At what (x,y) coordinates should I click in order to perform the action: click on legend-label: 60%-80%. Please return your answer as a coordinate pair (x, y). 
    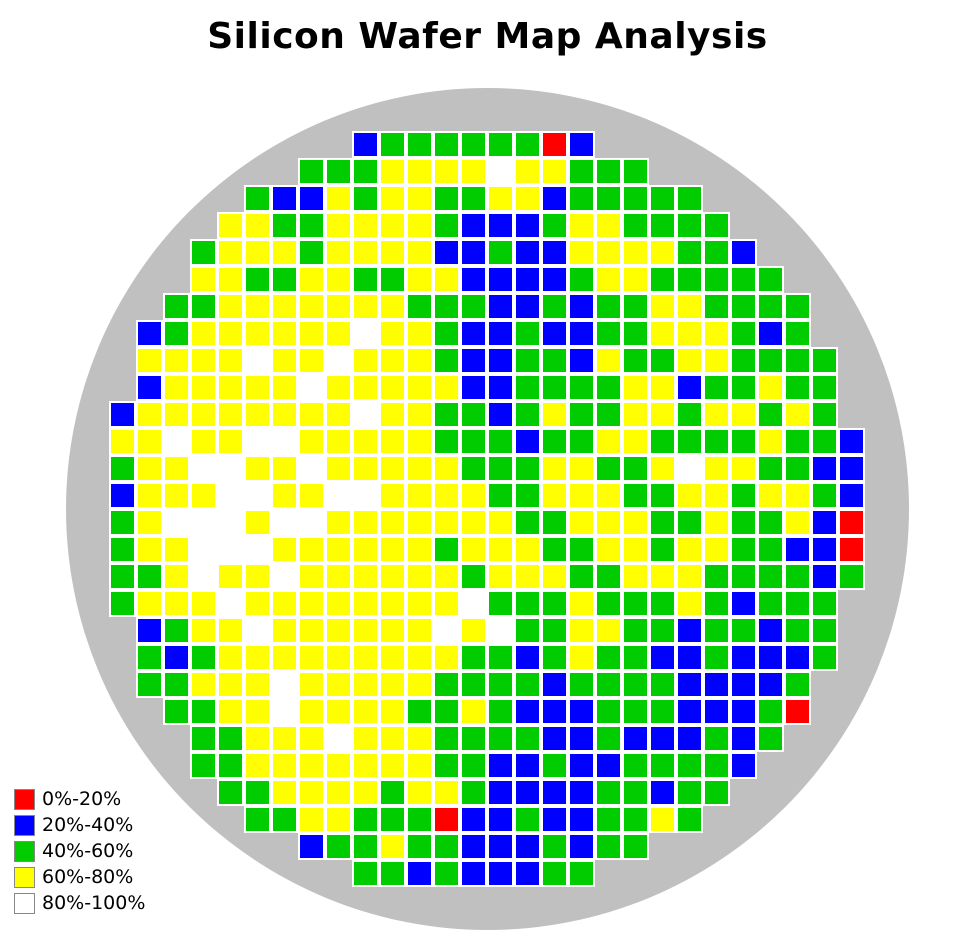
    Looking at the image, I should click on (88, 876).